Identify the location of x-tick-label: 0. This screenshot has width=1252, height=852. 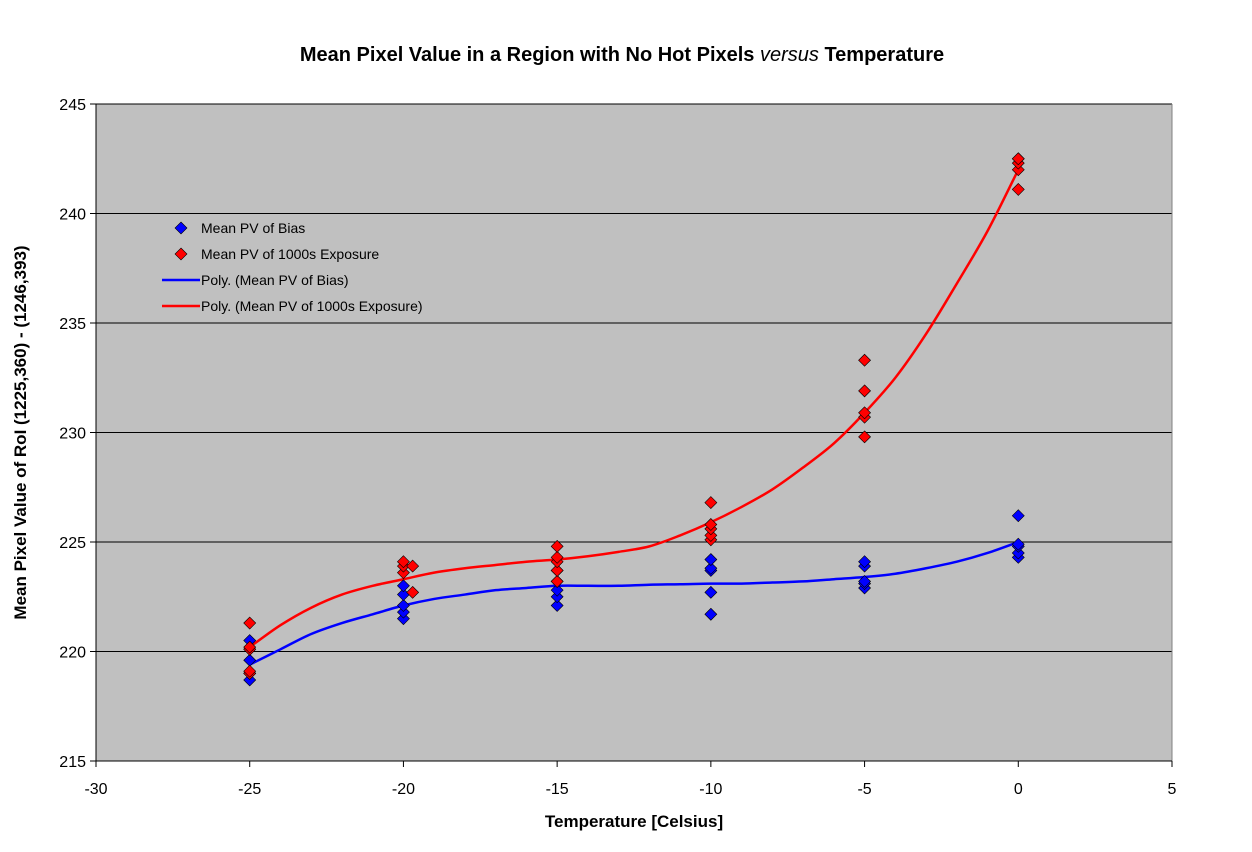
(1018, 789).